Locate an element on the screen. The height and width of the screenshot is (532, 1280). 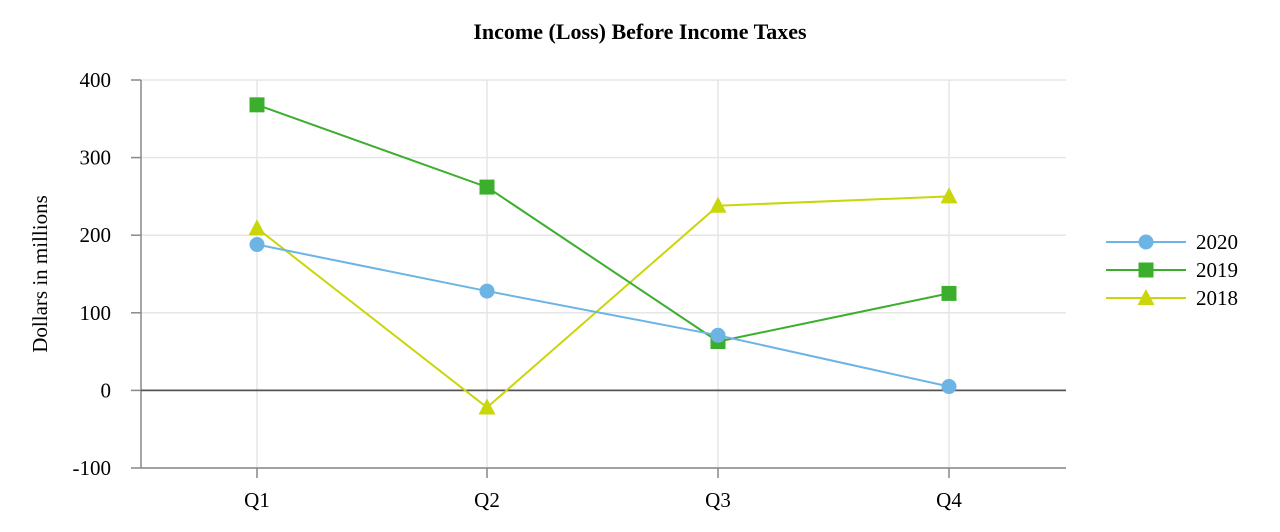
x-tick-labels: Q1 Q2 Q3 Q4 is located at coordinates (603, 500).